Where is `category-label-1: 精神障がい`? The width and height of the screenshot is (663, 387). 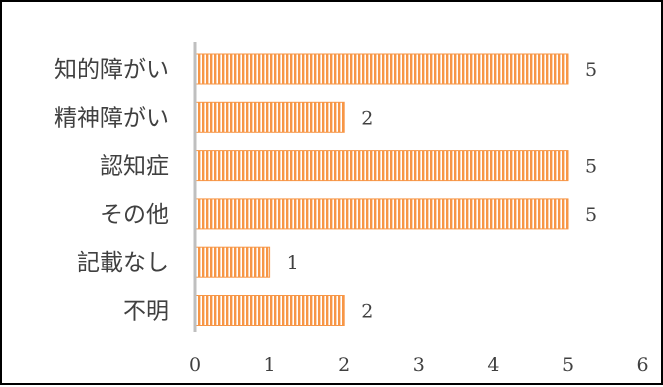
category-label-1: 精神障がい is located at coordinates (111, 118).